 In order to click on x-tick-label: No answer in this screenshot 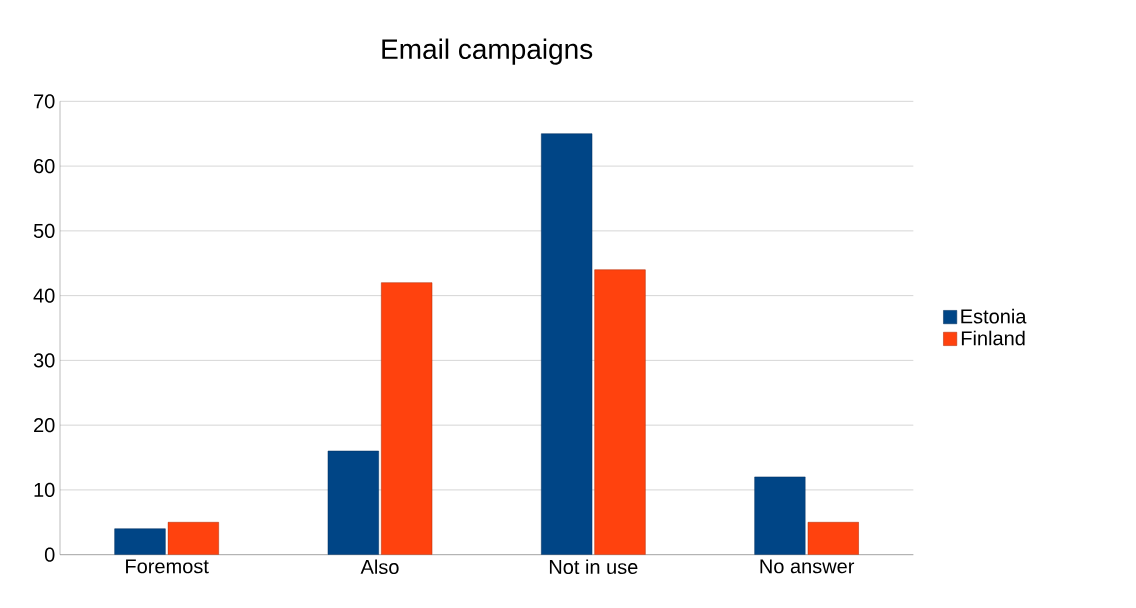, I will do `click(807, 566)`.